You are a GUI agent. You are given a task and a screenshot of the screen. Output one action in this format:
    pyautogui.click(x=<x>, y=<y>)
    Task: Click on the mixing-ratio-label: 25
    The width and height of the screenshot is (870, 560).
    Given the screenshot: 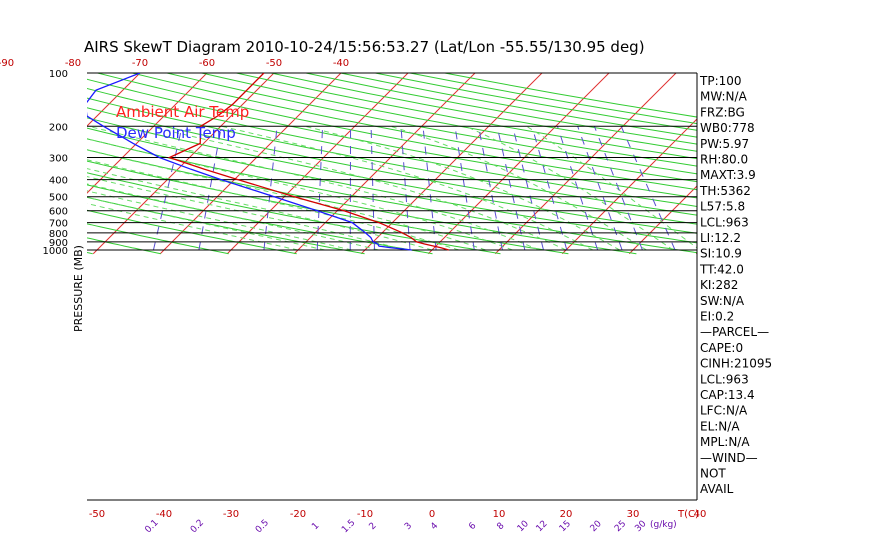 What is the action you would take?
    pyautogui.click(x=620, y=526)
    